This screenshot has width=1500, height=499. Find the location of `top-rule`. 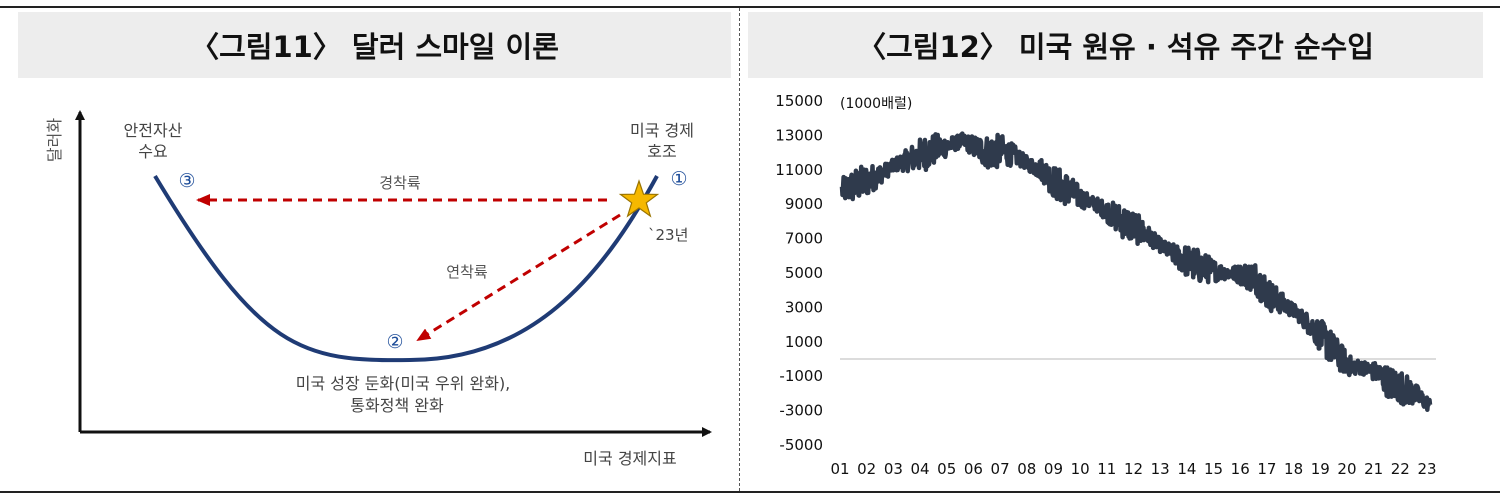

top-rule is located at coordinates (750, 7).